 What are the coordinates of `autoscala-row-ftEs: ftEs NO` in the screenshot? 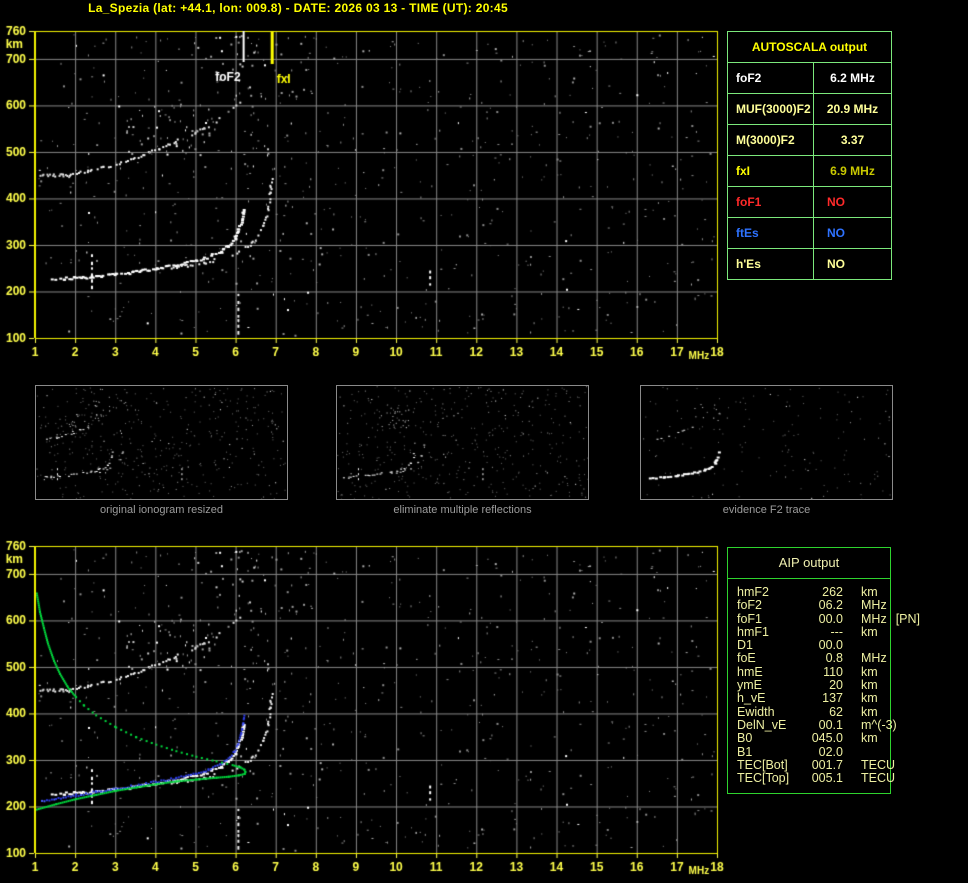 It's located at (809, 233).